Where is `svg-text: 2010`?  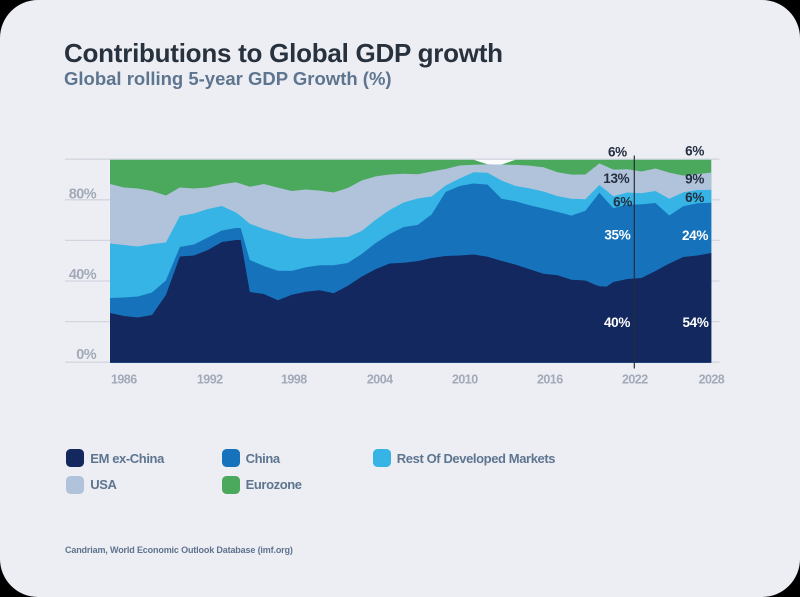 svg-text: 2010 is located at coordinates (465, 379).